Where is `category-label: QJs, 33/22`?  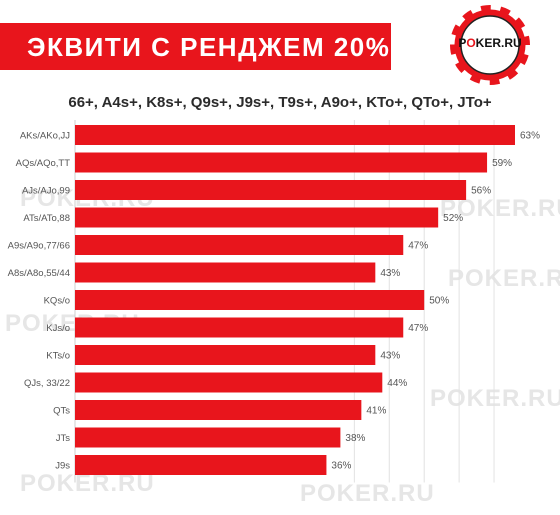
category-label: QJs, 33/22 is located at coordinates (47, 383).